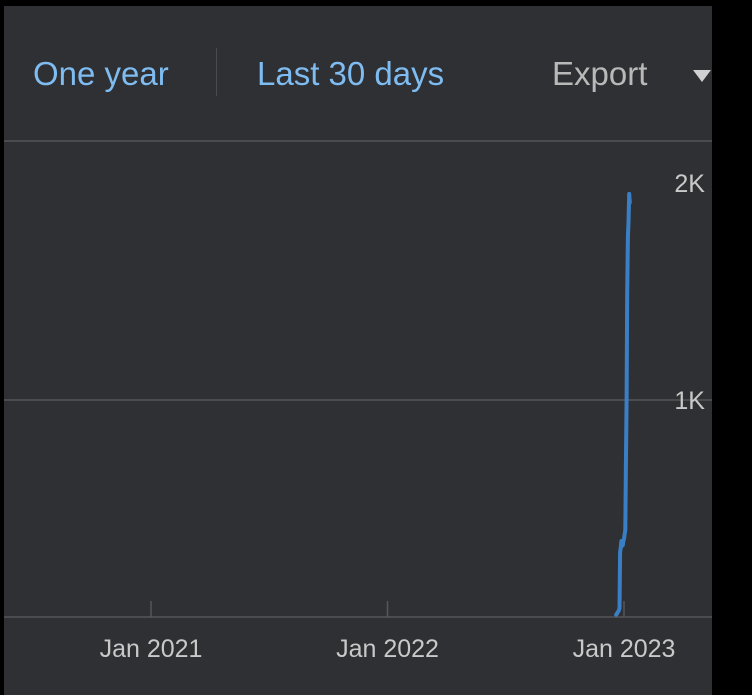 Image resolution: width=752 pixels, height=695 pixels. What do you see at coordinates (702, 76) in the screenshot?
I see `chevron-down-icon` at bounding box center [702, 76].